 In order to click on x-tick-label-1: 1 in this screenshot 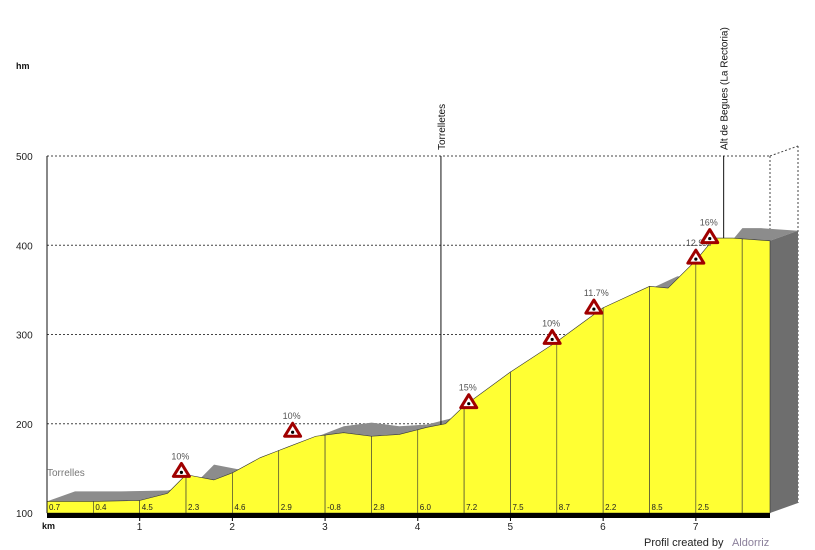, I will do `click(140, 527)`.